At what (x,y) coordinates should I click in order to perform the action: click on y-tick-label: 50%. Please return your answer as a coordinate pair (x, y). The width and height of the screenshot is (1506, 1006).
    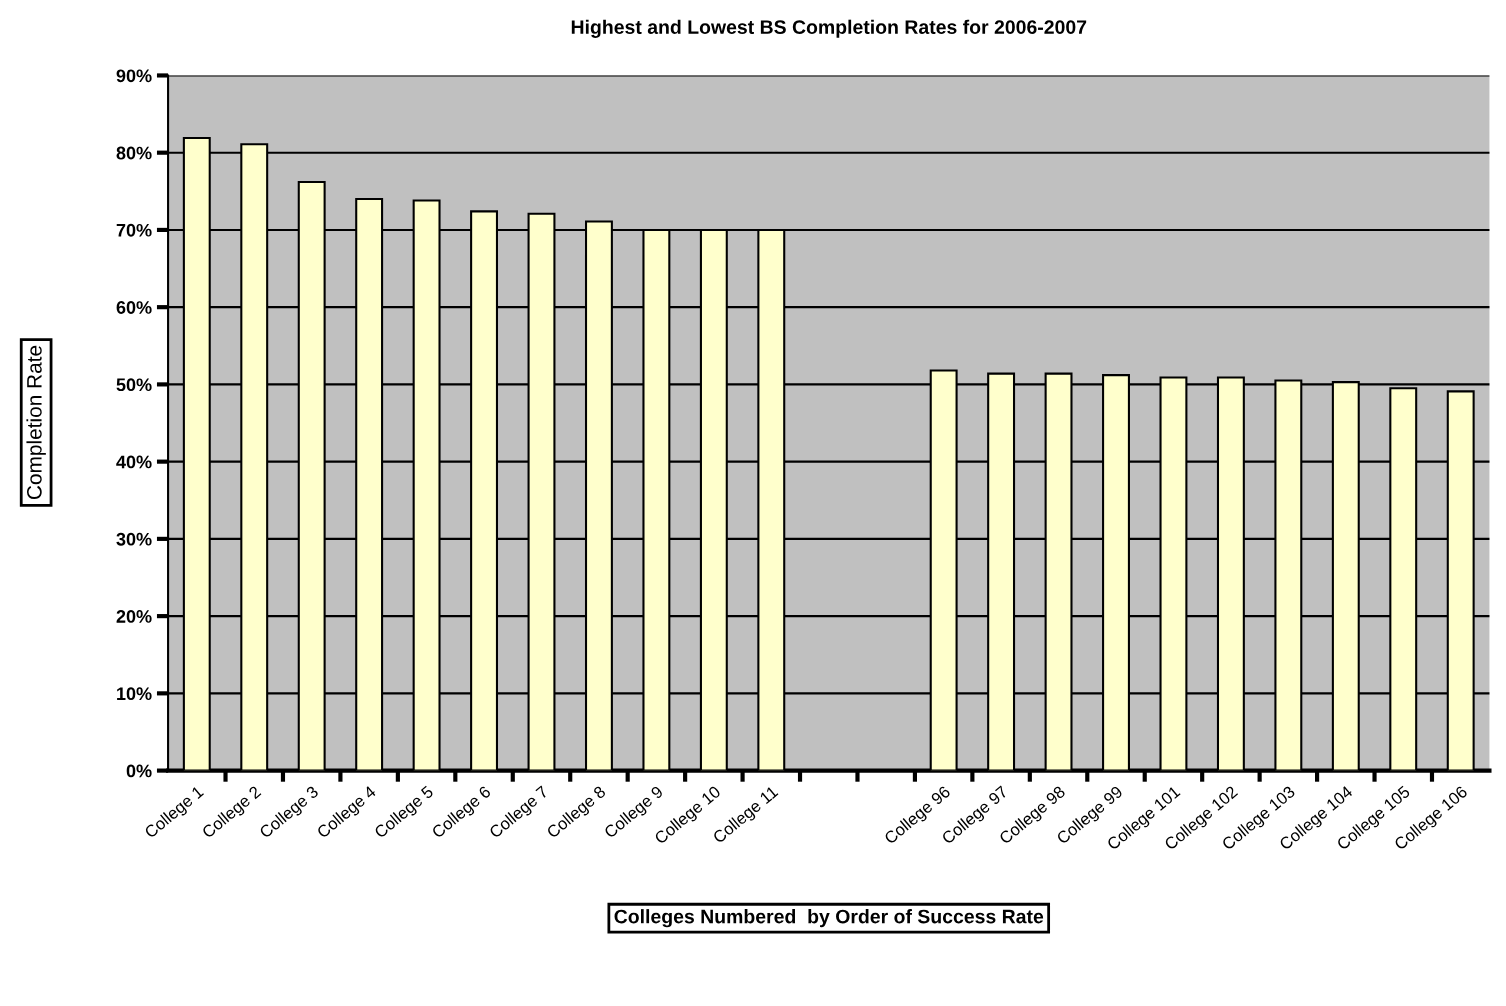
    Looking at the image, I should click on (134, 385).